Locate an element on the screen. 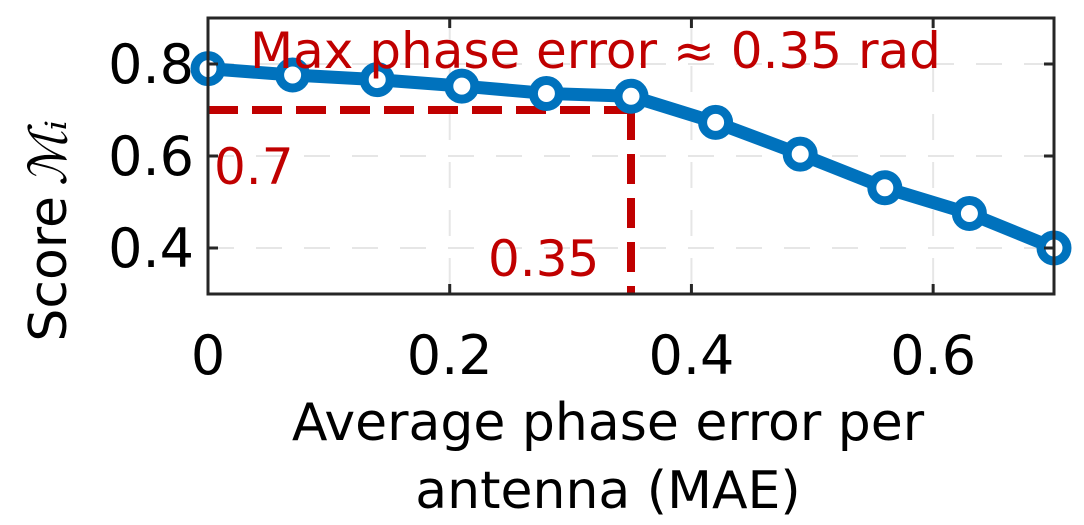  x-tick-label-0: 0 is located at coordinates (208, 355).